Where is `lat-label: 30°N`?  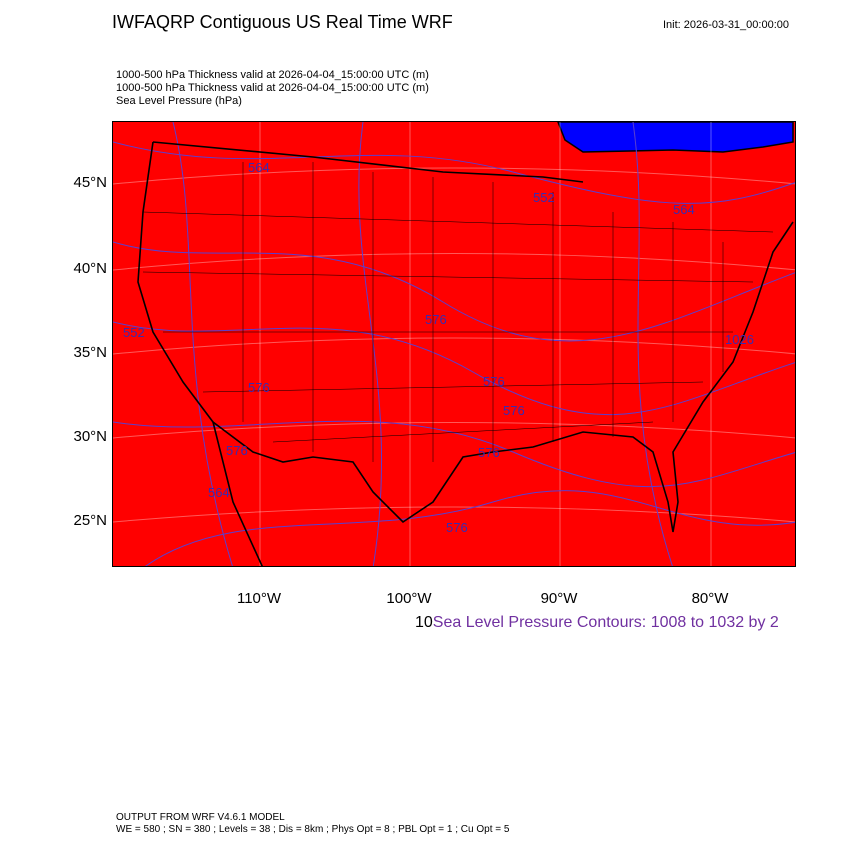
lat-label: 30°N is located at coordinates (90, 436).